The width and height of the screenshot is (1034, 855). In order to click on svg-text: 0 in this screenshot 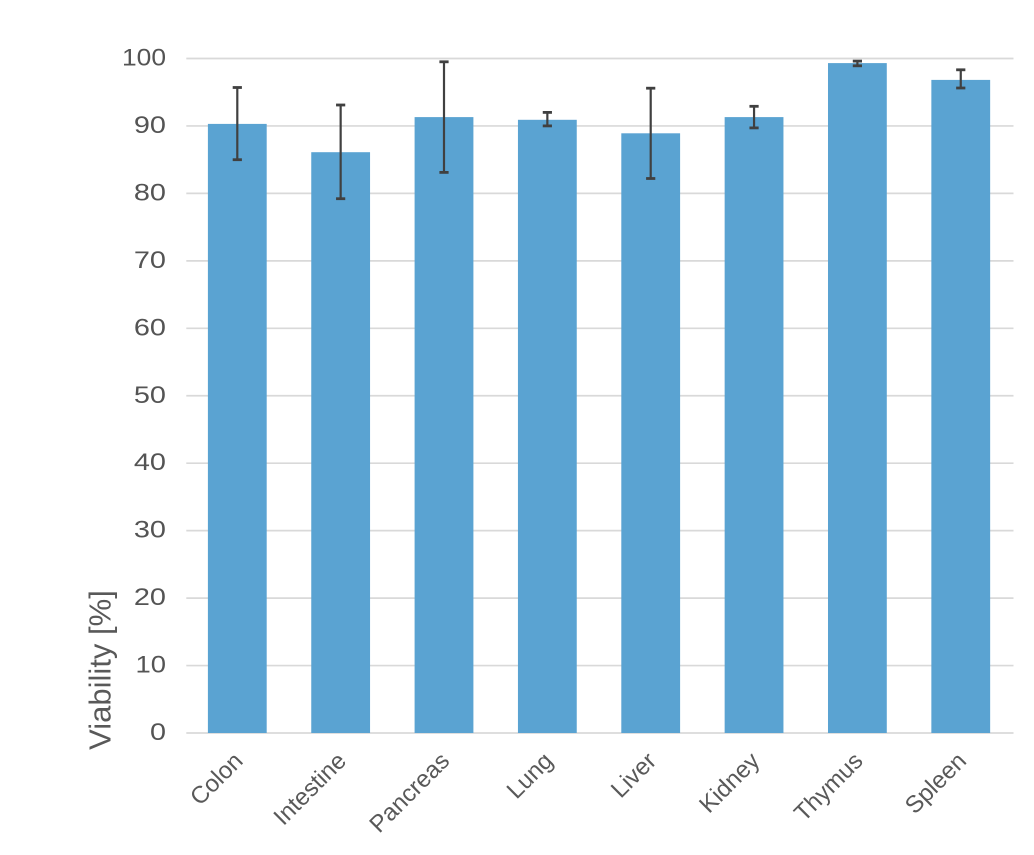, I will do `click(158, 732)`.